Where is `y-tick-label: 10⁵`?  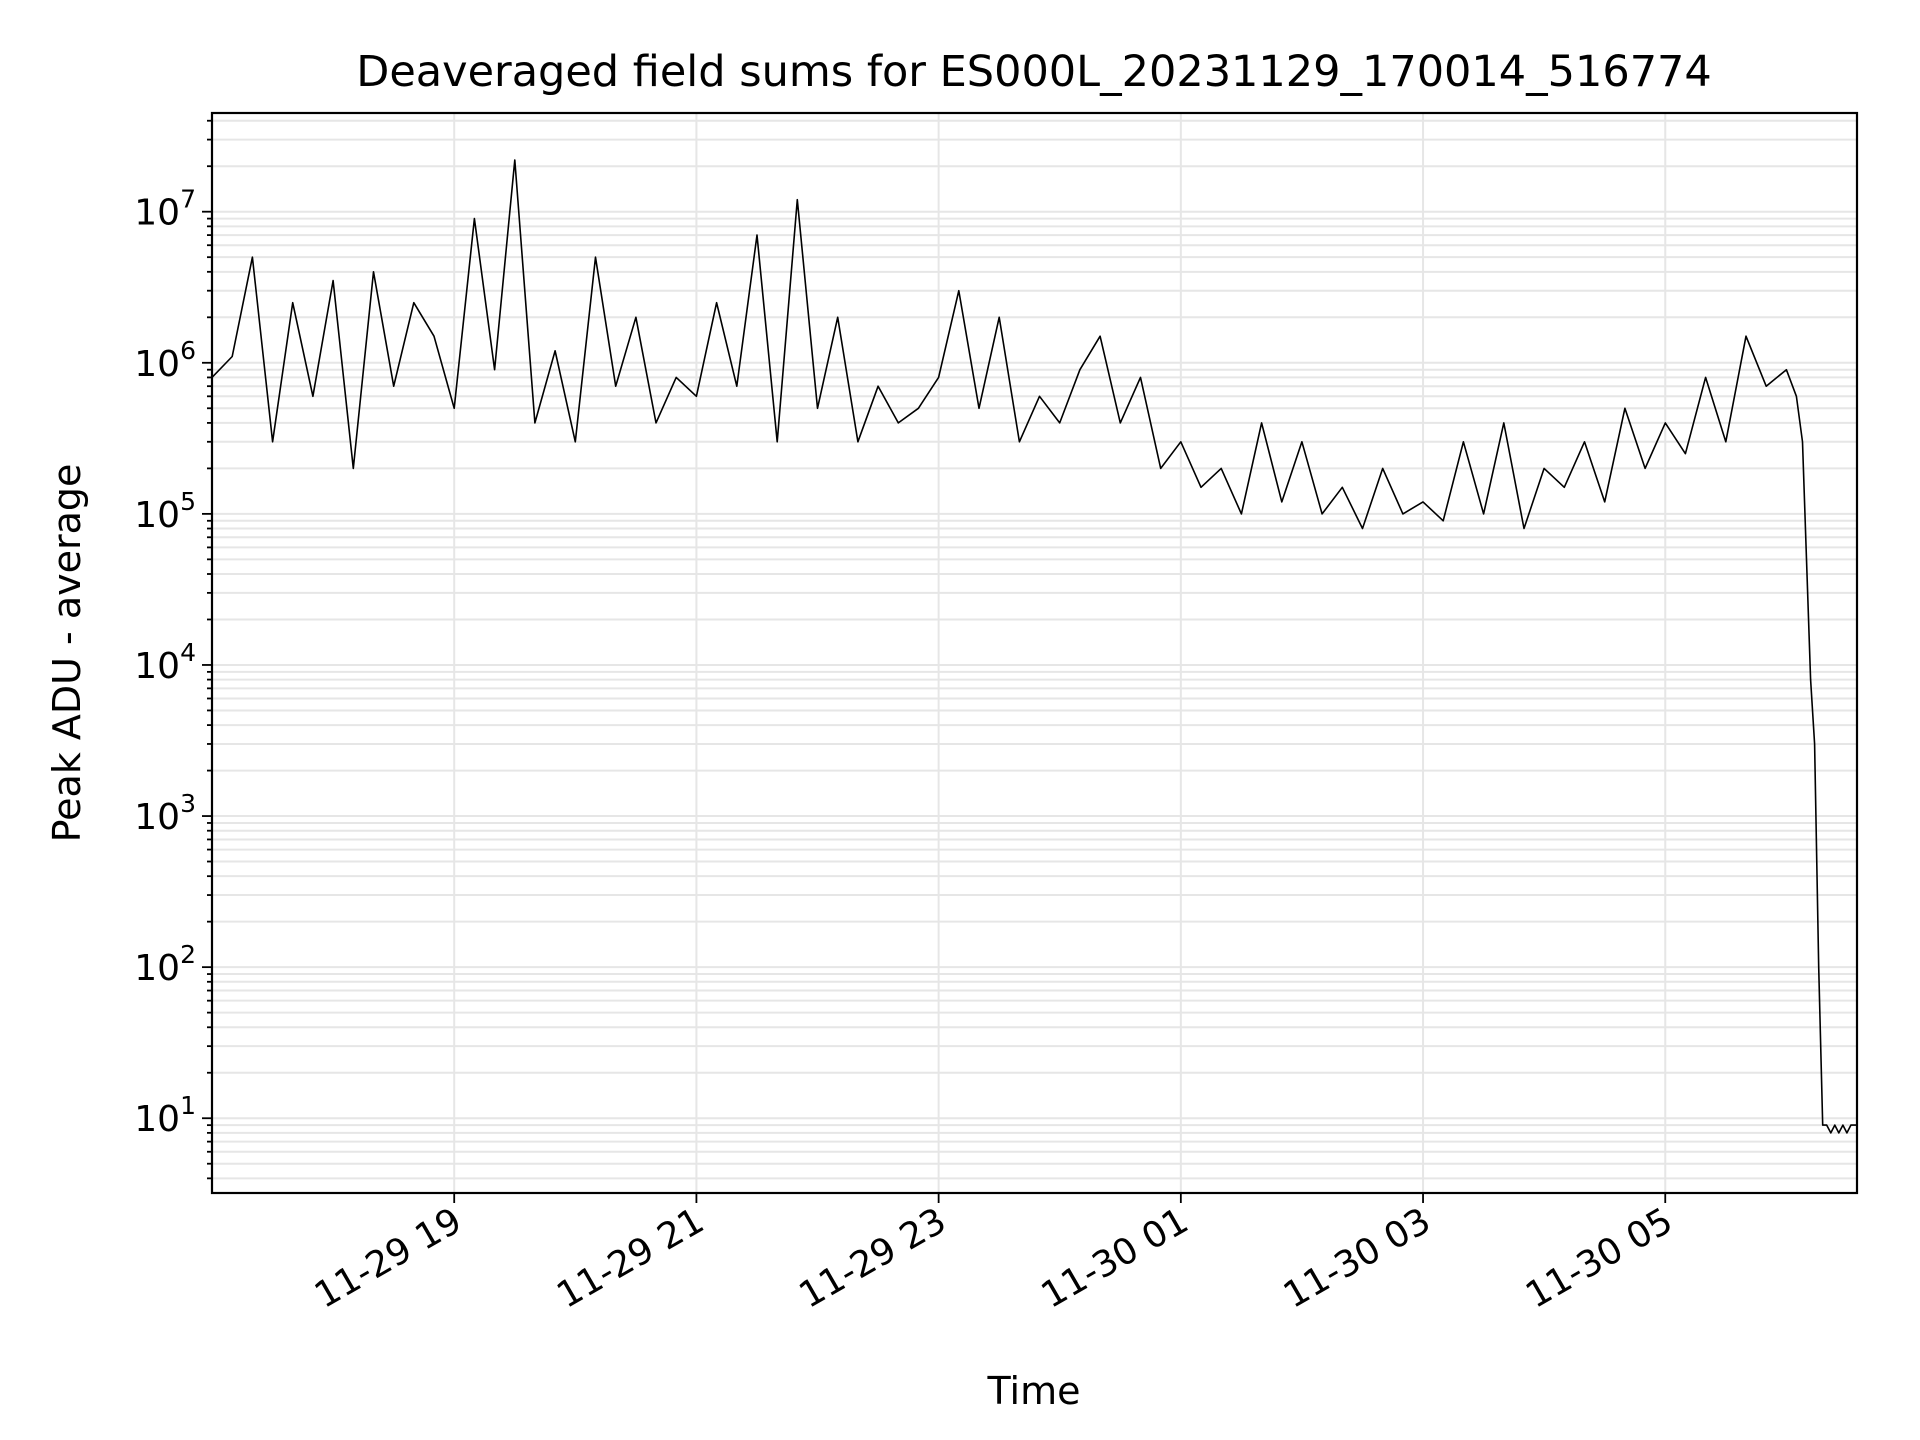
y-tick-label: 10⁵ is located at coordinates (165, 511).